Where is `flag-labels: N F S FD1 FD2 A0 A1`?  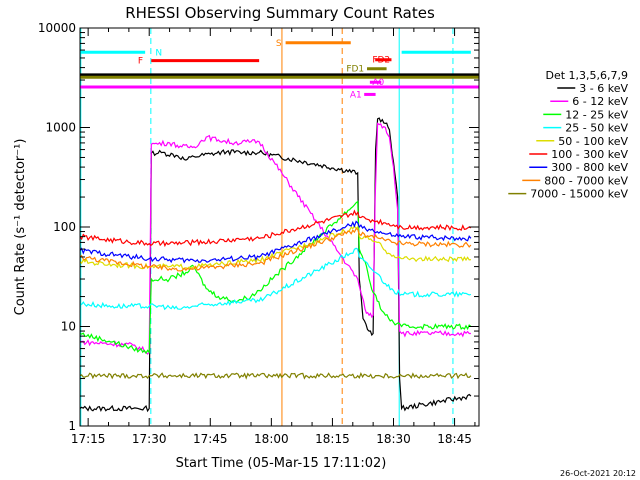 flag-labels: N F S FD1 FD2 A0 A1 is located at coordinates (264, 70).